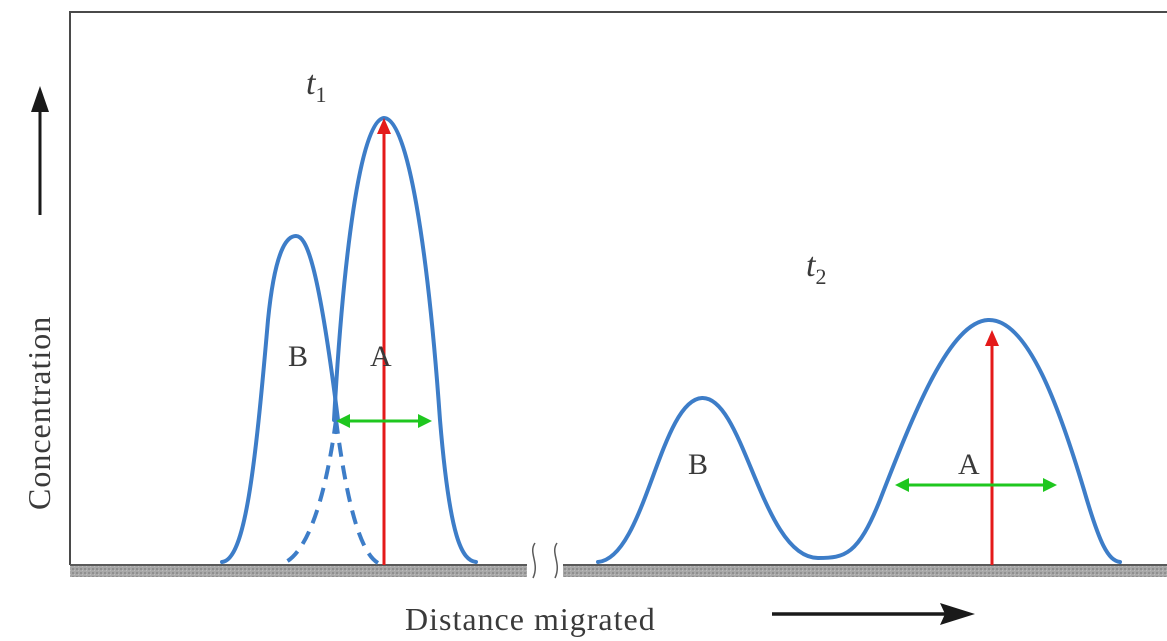  I want to click on peak-label-b-t2: B, so click(698, 464).